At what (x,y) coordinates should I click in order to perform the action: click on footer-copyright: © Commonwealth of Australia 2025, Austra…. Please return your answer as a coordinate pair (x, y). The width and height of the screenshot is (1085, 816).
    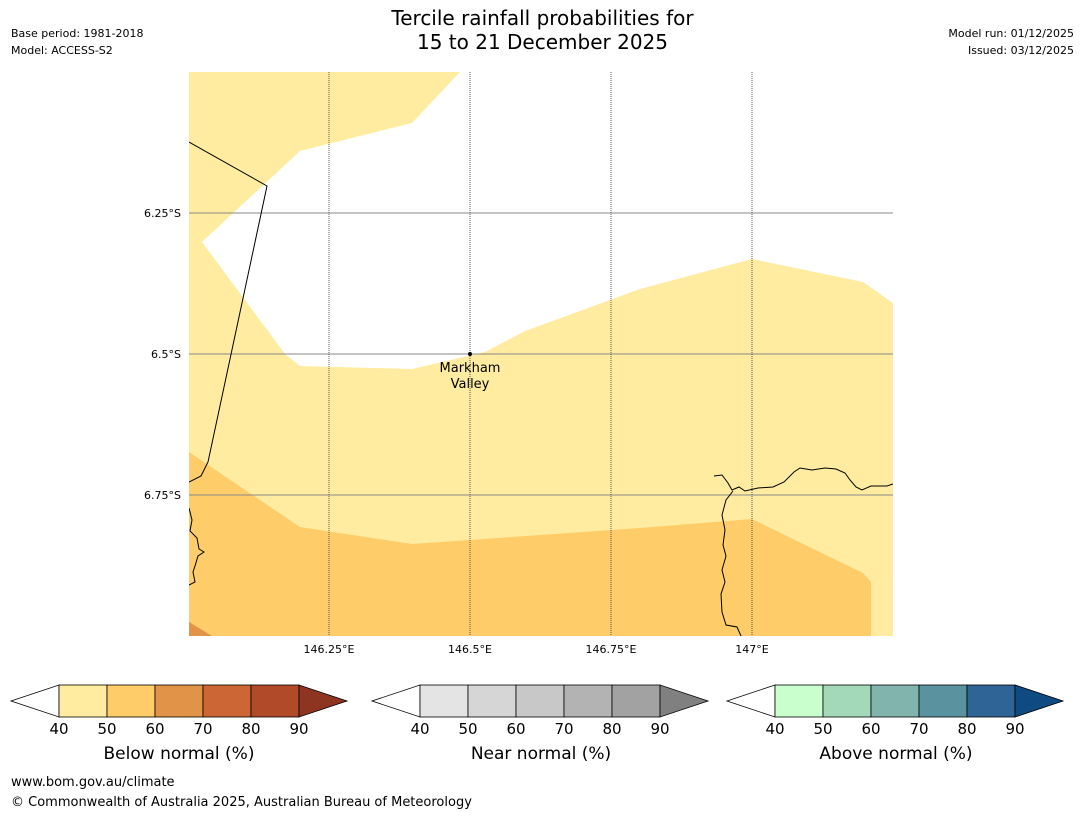
    Looking at the image, I should click on (241, 802).